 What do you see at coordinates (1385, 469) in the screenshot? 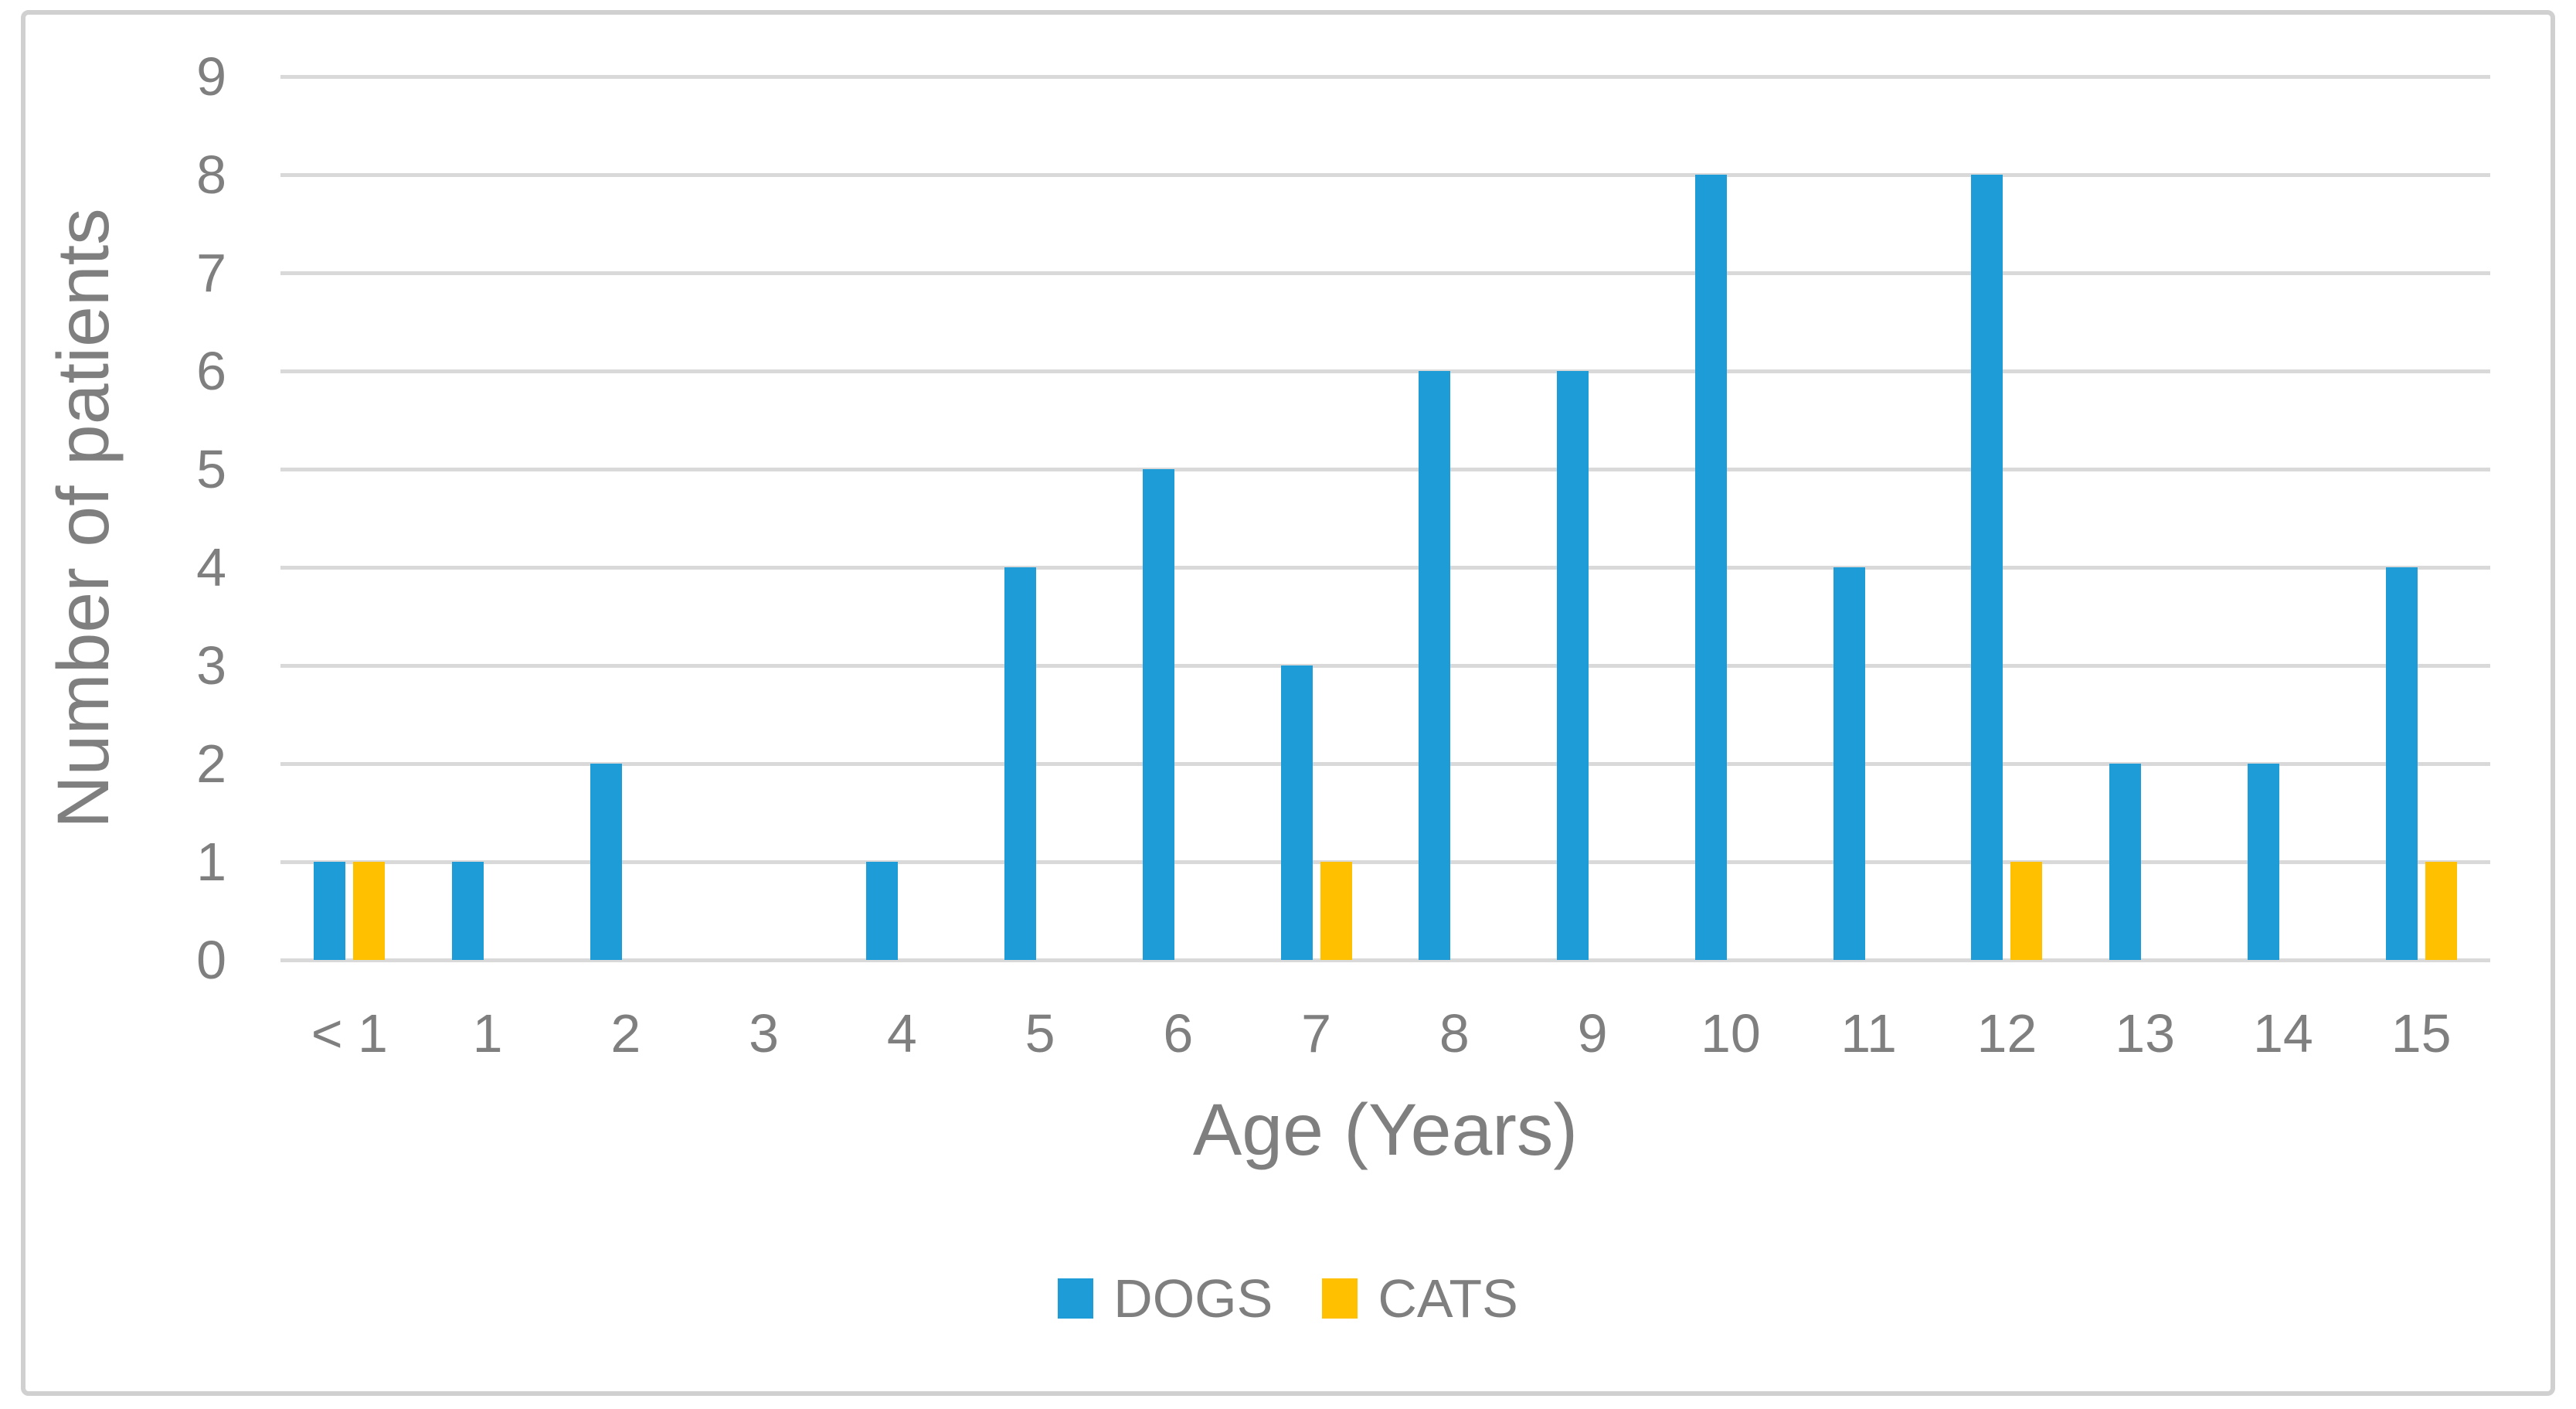
I see `gridline-y5` at bounding box center [1385, 469].